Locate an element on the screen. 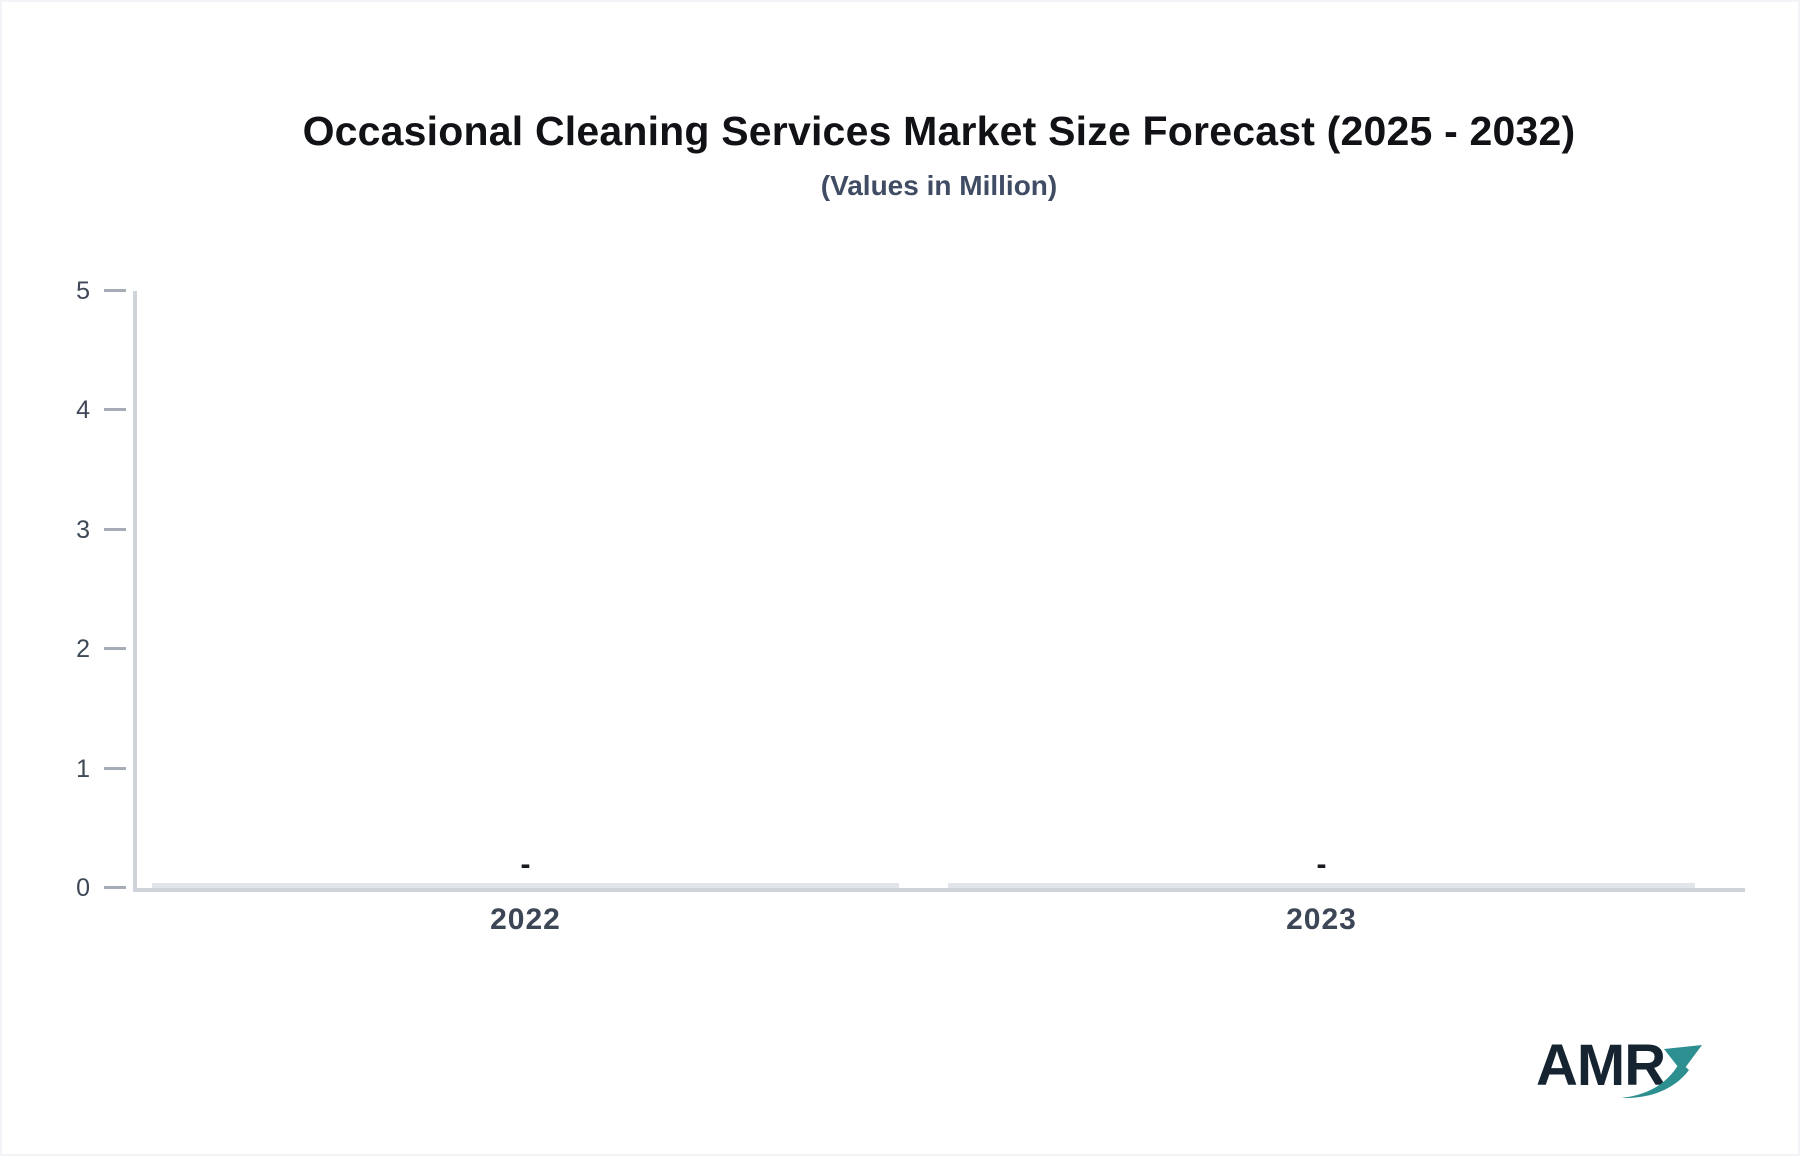 The height and width of the screenshot is (1156, 1800). bar-2022 is located at coordinates (525, 885).